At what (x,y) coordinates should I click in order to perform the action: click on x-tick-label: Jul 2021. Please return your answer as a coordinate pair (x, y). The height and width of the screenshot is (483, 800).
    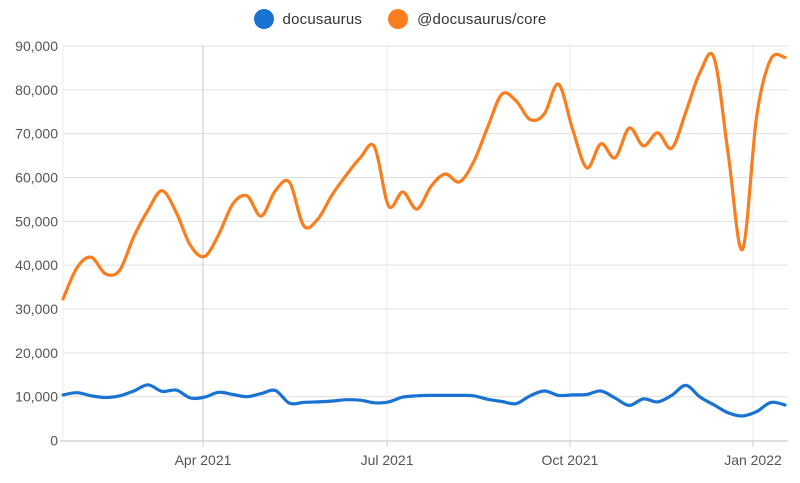
    Looking at the image, I should click on (387, 460).